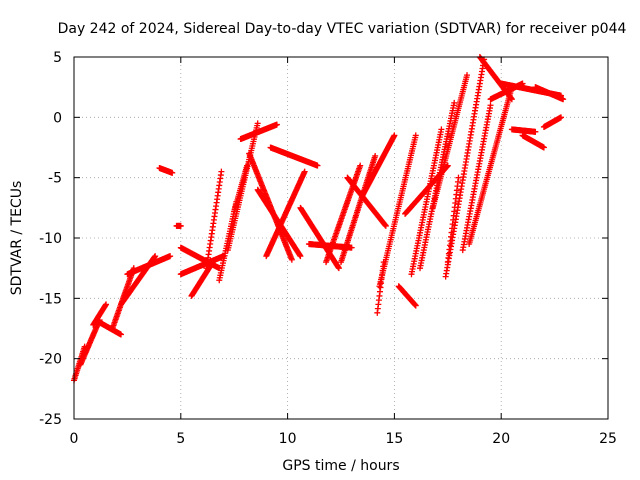 The height and width of the screenshot is (480, 640). What do you see at coordinates (50, 360) in the screenshot?
I see `y-tick-label: -20` at bounding box center [50, 360].